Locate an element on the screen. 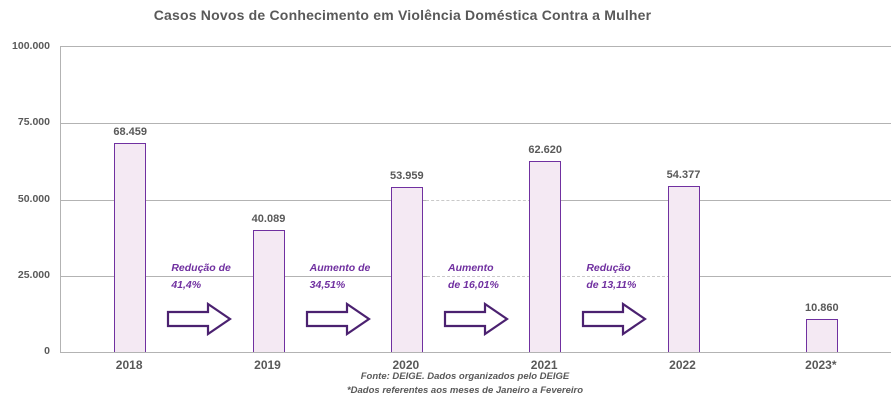 The image size is (895, 406). x-label-2023*: 2023* is located at coordinates (821, 365).